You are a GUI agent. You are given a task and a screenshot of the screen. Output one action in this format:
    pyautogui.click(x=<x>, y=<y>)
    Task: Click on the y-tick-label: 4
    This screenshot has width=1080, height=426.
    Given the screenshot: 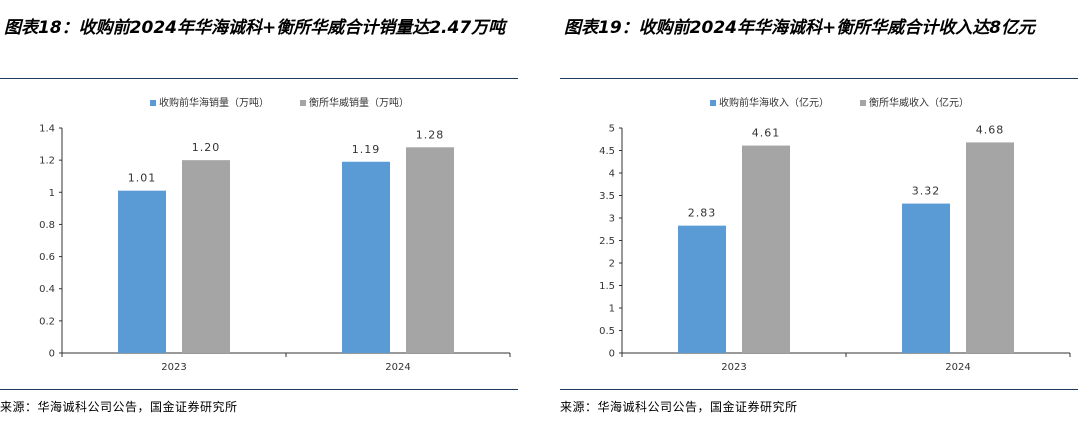 What is the action you would take?
    pyautogui.click(x=612, y=174)
    